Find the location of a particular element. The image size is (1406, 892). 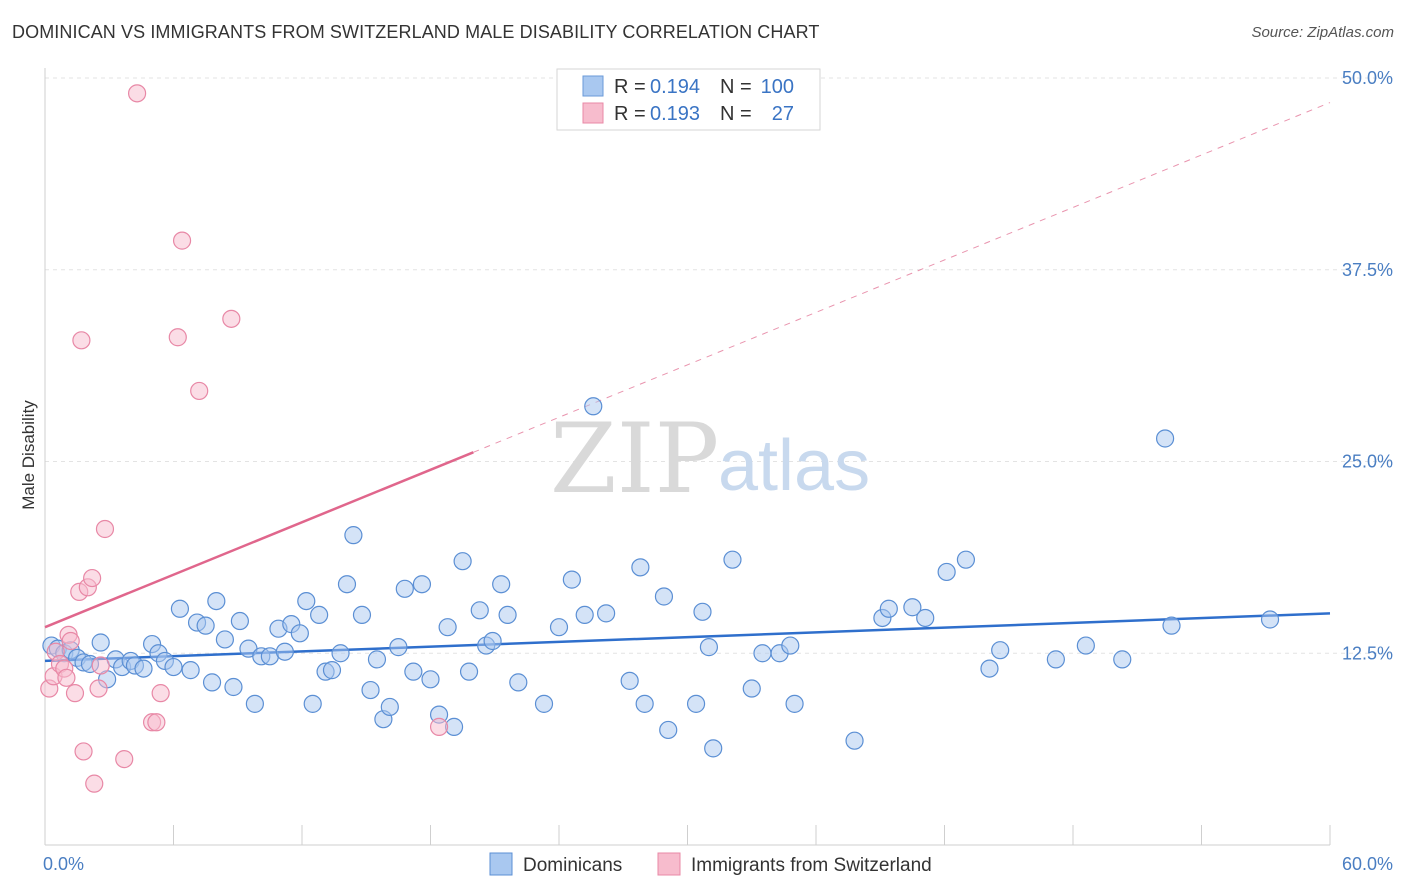

bottom-legend-label: Dominicans is located at coordinates (572, 865).